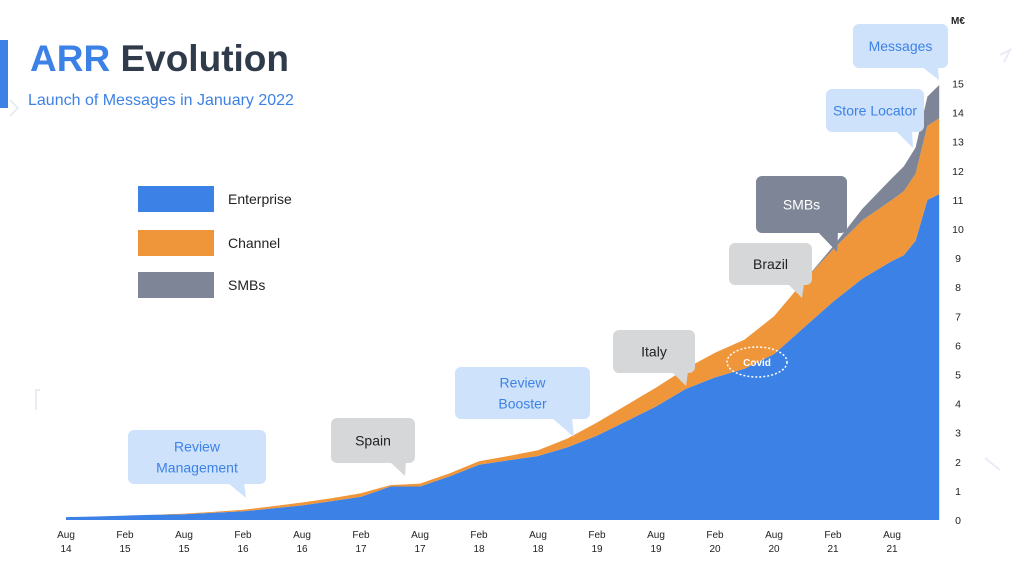 Image resolution: width=1024 pixels, height=576 pixels. Describe the element at coordinates (833, 542) in the screenshot. I see `x-tick-label: Feb 21` at that location.